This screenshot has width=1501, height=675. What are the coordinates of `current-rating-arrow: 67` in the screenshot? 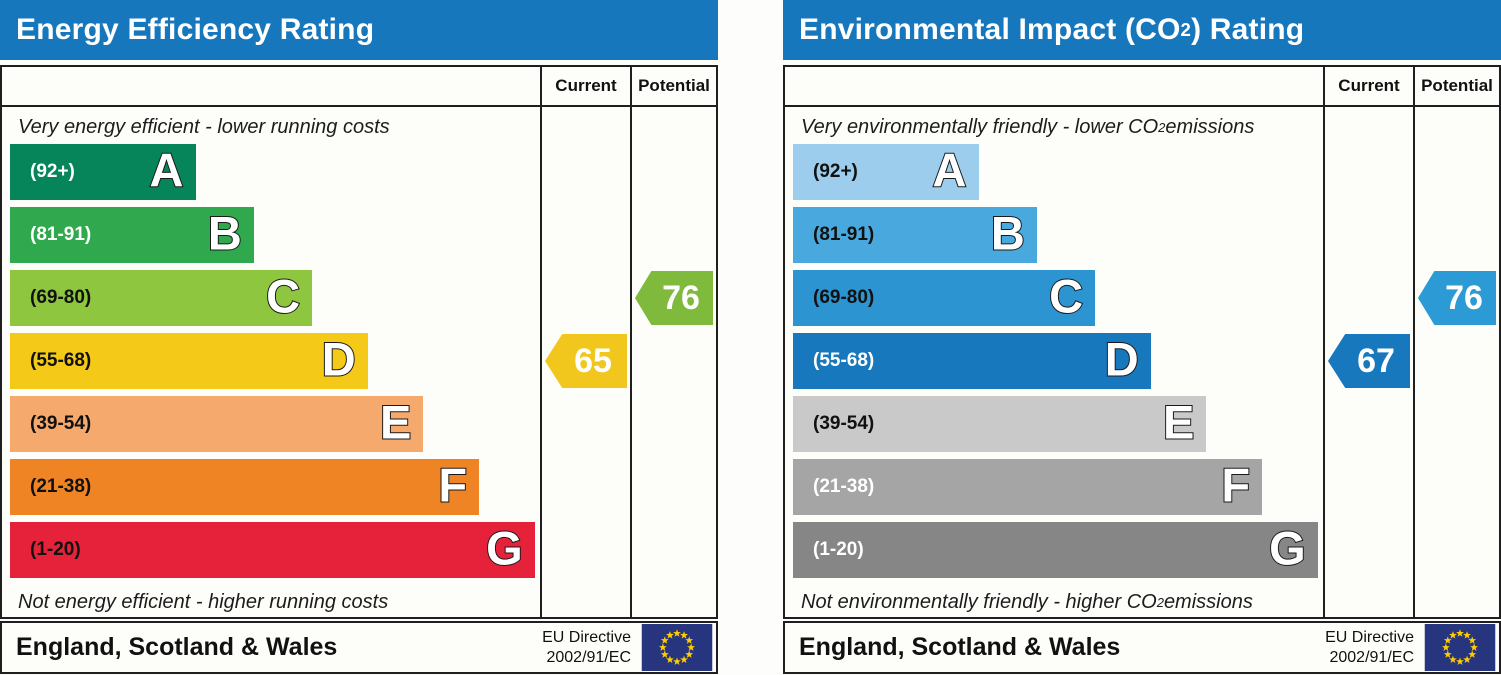 It's located at (1369, 361).